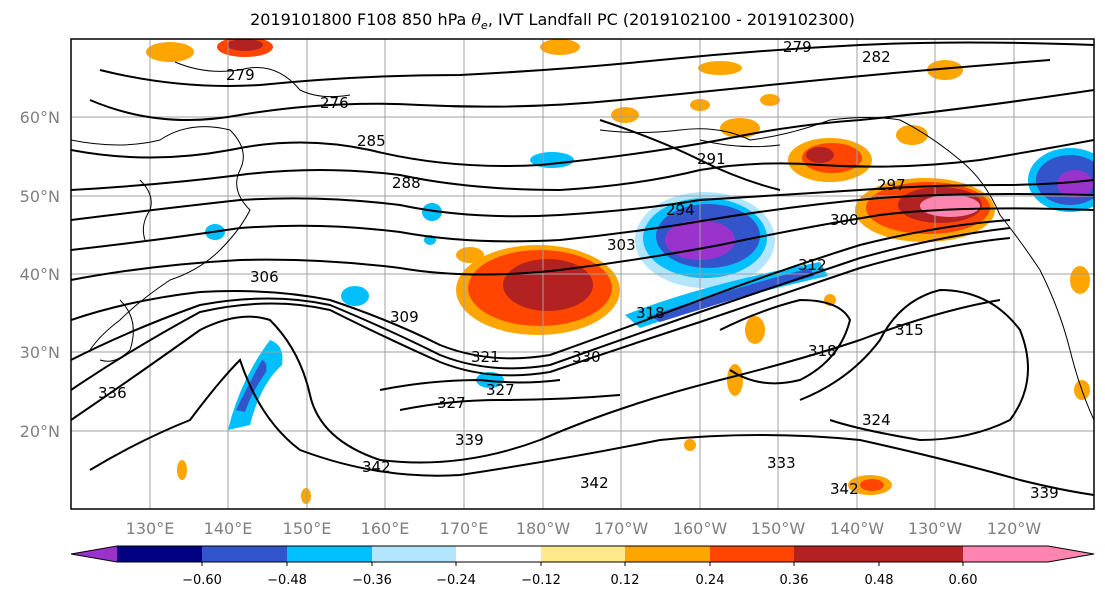 Image resolution: width=1105 pixels, height=603 pixels. Describe the element at coordinates (812, 265) in the screenshot. I see `contour-label: 312` at that location.